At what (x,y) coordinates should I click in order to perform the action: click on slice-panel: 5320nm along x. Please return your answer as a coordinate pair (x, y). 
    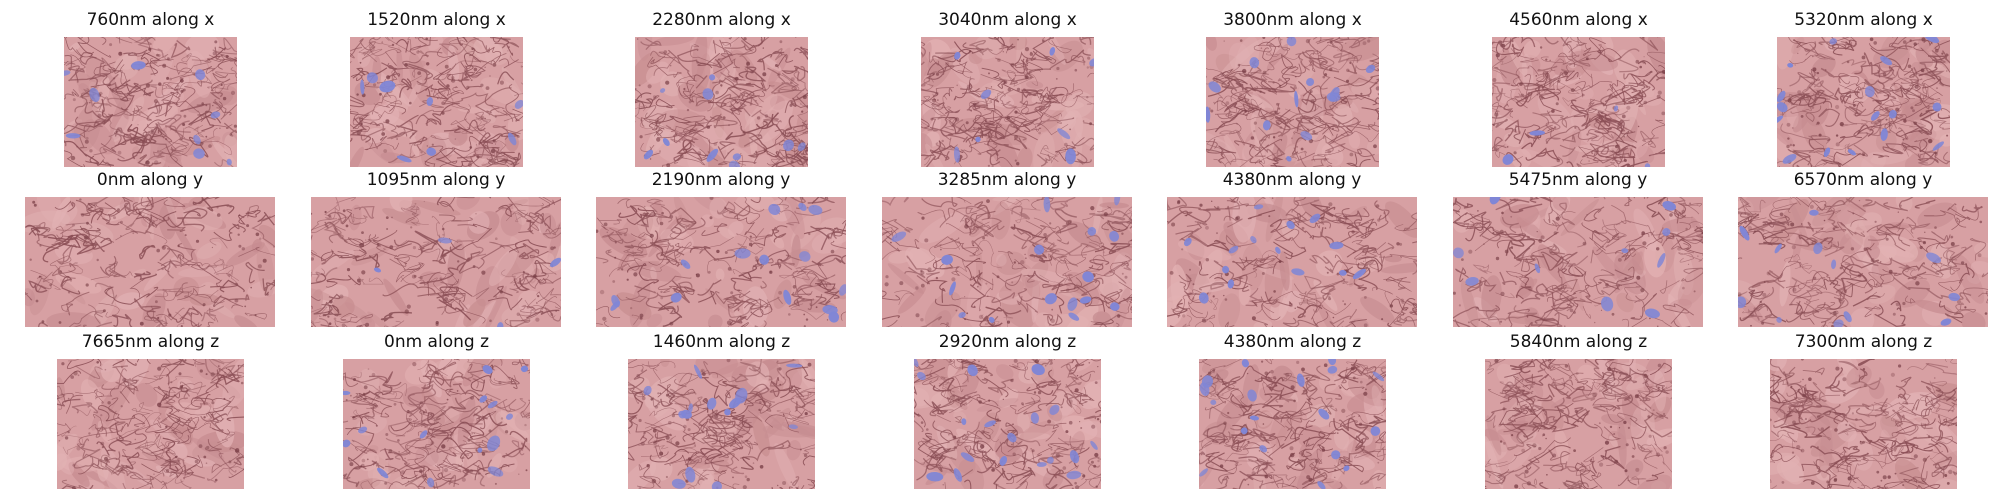
    Looking at the image, I should click on (1863, 88).